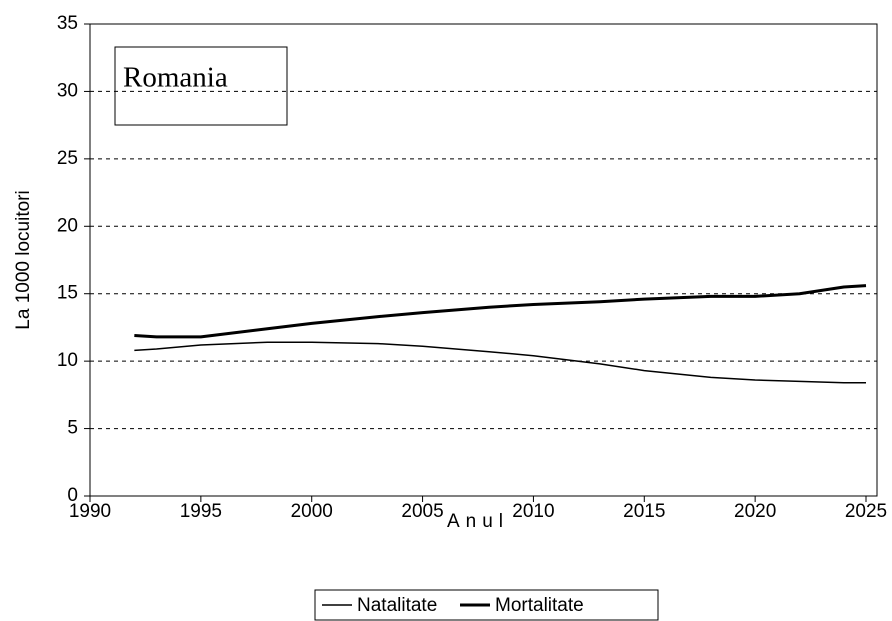 This screenshot has height=621, width=892. What do you see at coordinates (72, 495) in the screenshot?
I see `y-tick-label: 0` at bounding box center [72, 495].